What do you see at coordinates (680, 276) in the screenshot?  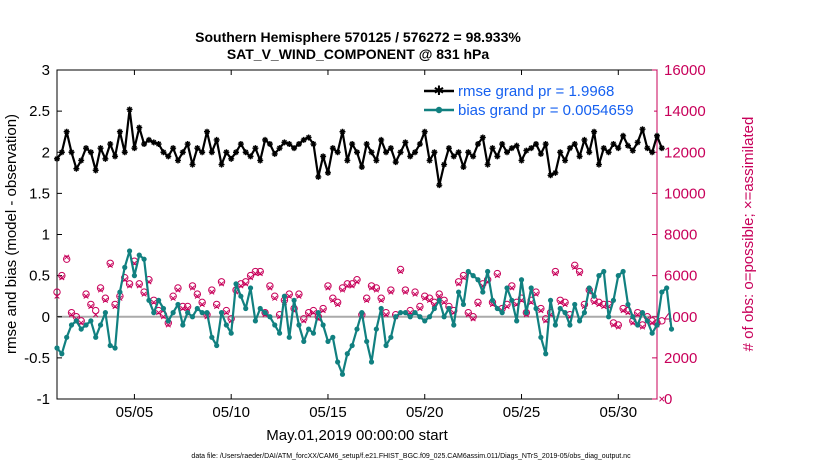 I see `y-right-tick-label: 6000` at bounding box center [680, 276].